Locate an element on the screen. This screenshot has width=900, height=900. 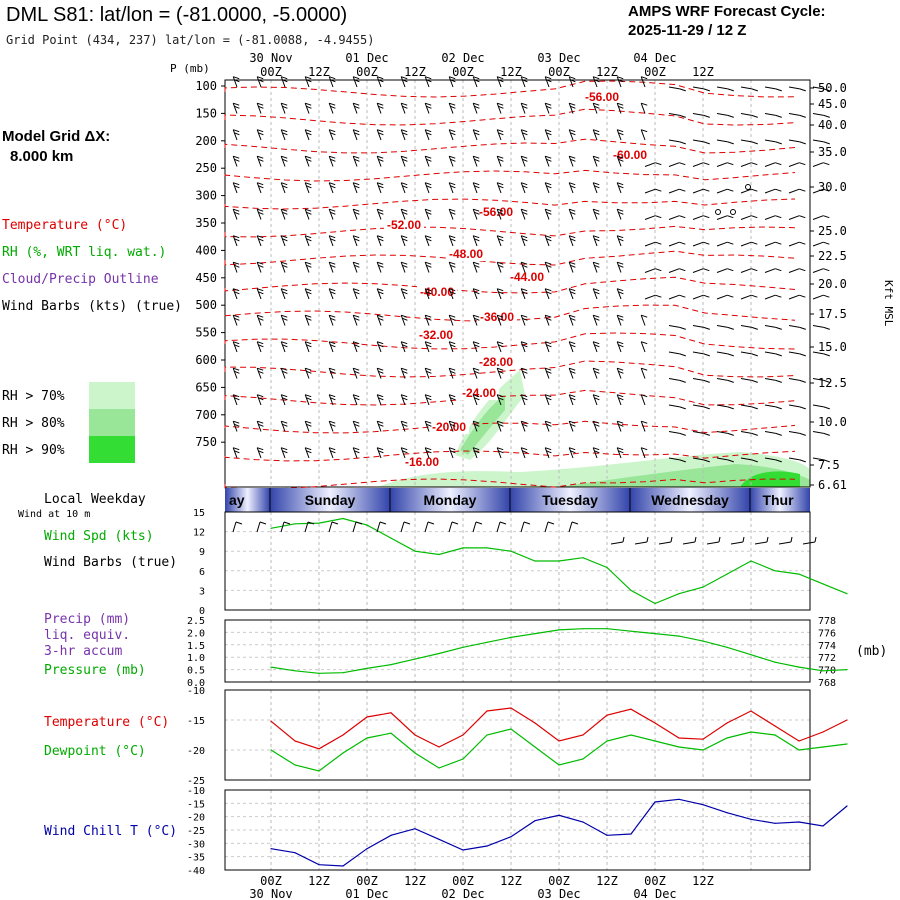
rh80-swatch is located at coordinates (112, 422).